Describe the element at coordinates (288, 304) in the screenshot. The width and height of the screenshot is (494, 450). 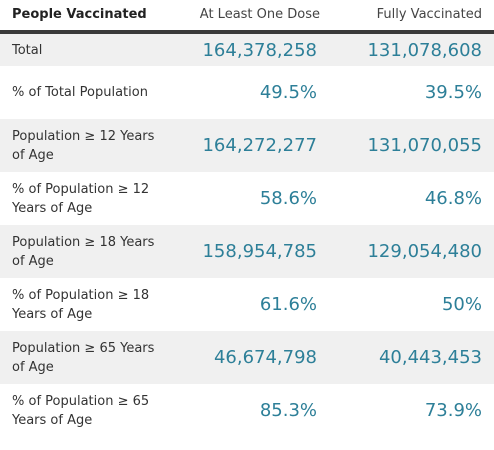
I see `one-dose-value: 61.6%` at that location.